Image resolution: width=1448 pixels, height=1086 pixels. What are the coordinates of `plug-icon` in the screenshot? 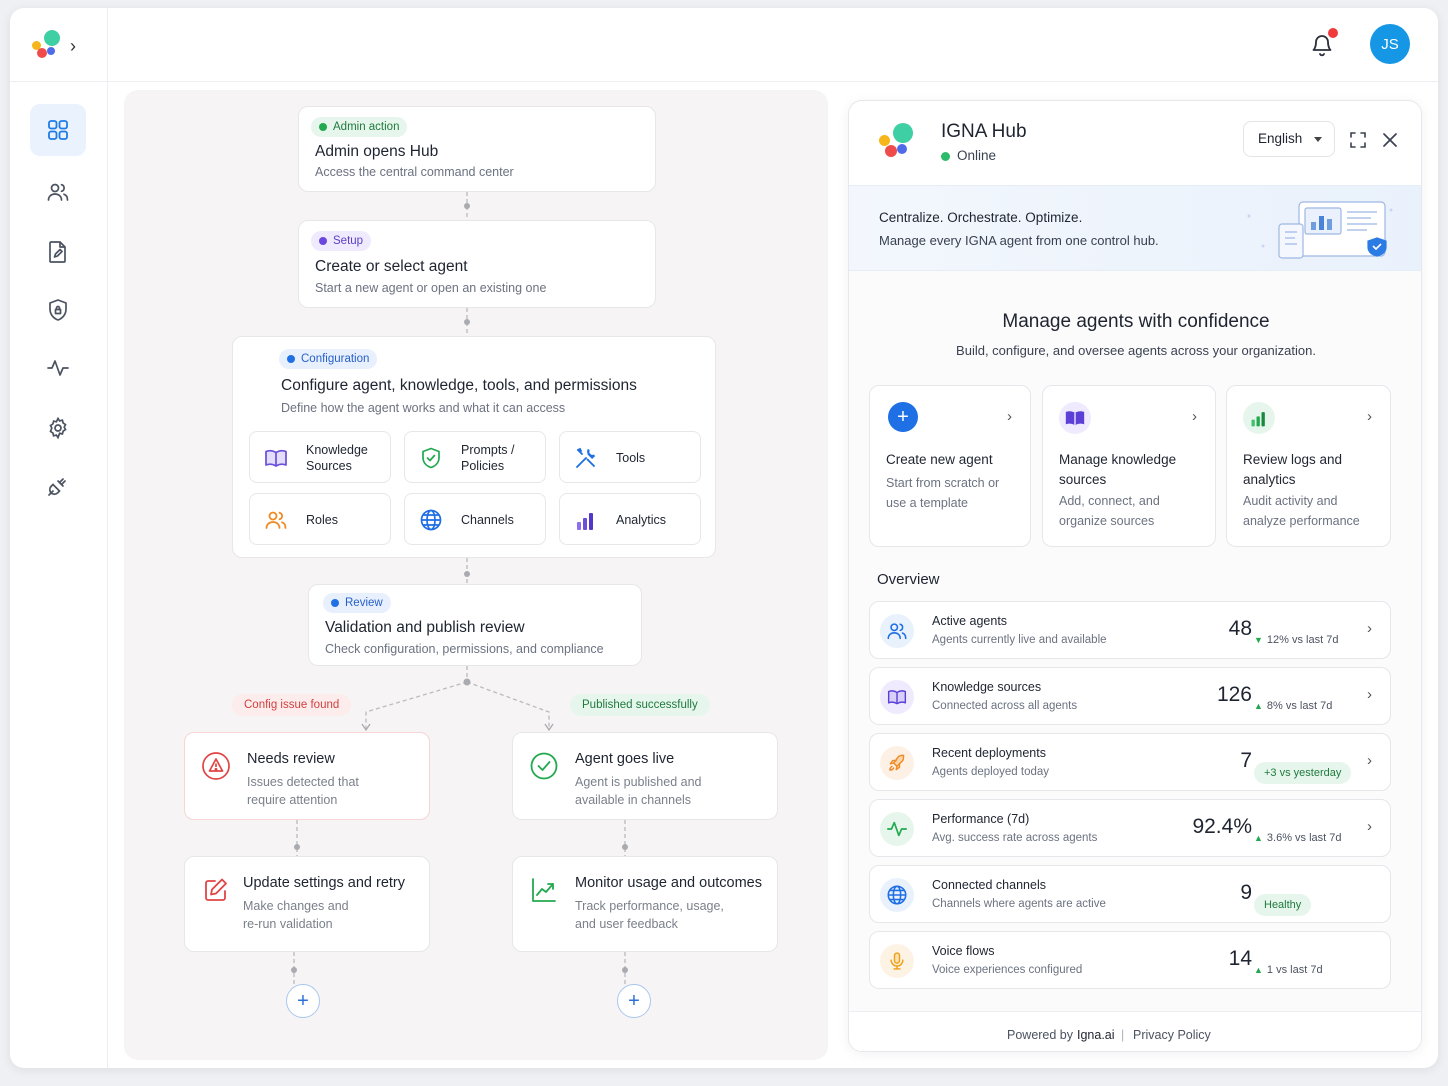 It's located at (57, 487).